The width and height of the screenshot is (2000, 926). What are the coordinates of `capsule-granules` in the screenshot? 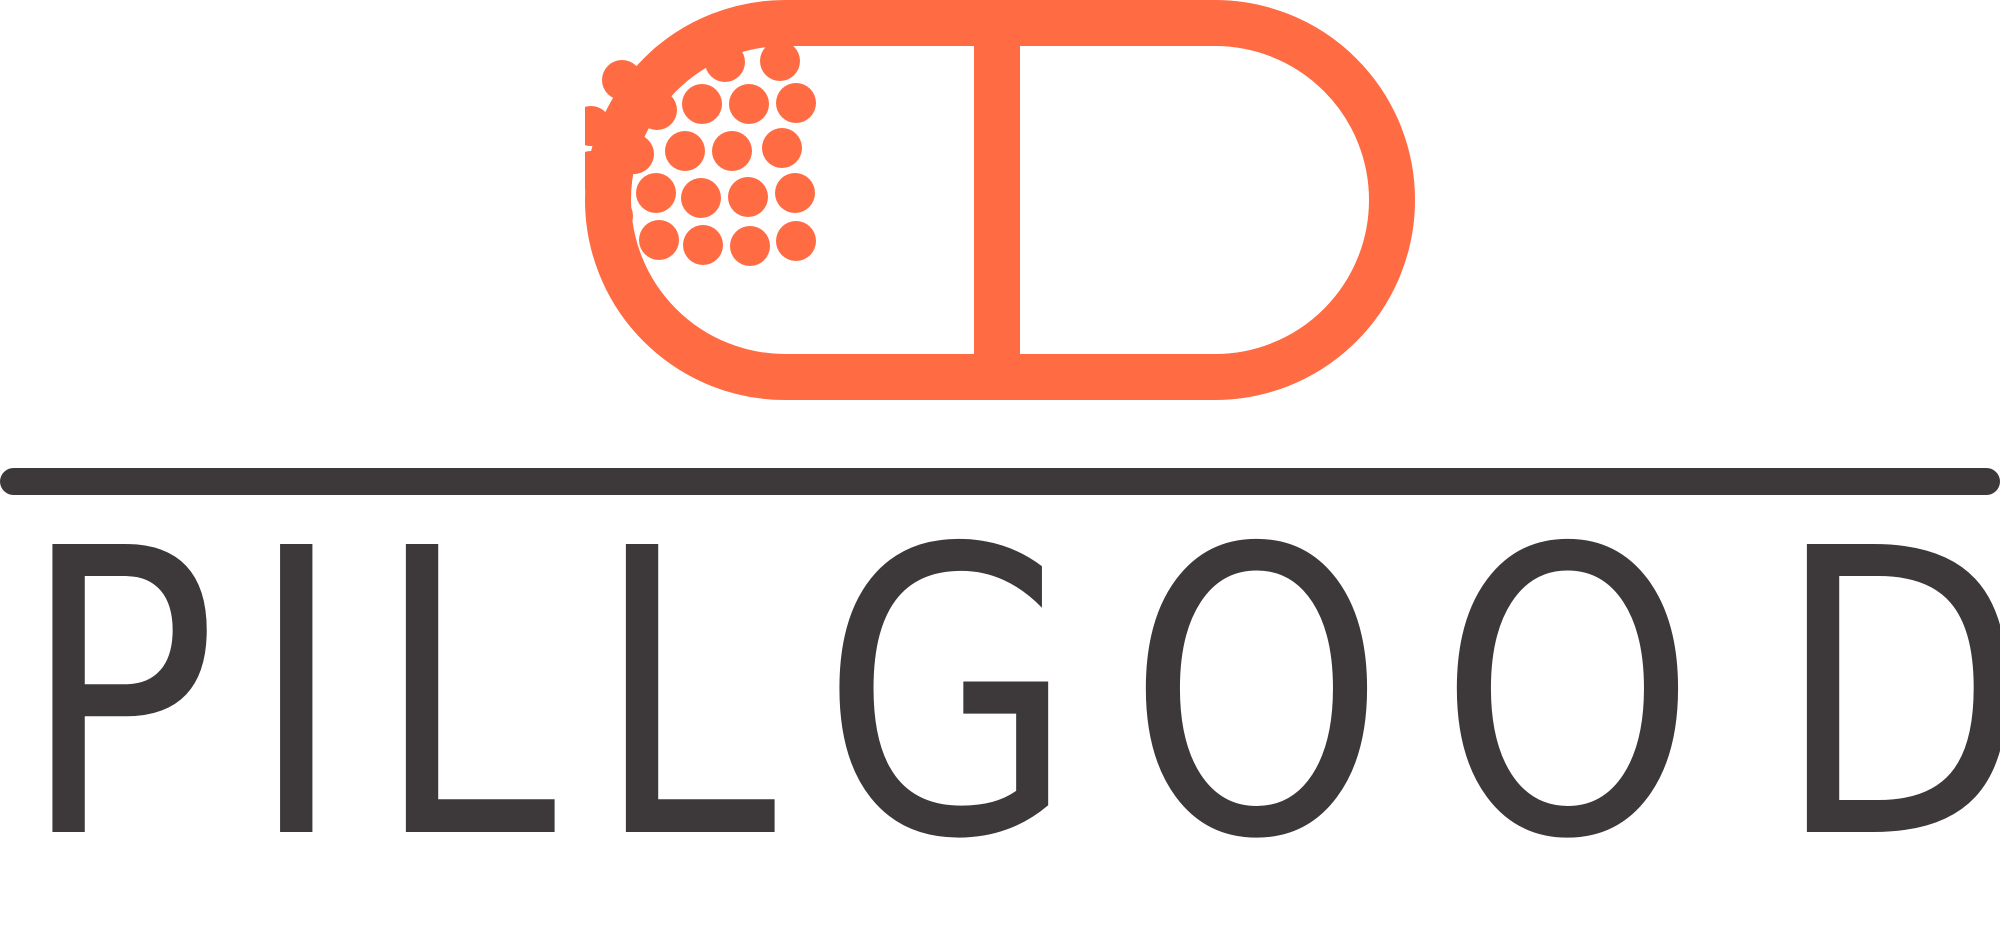 It's located at (700, 153).